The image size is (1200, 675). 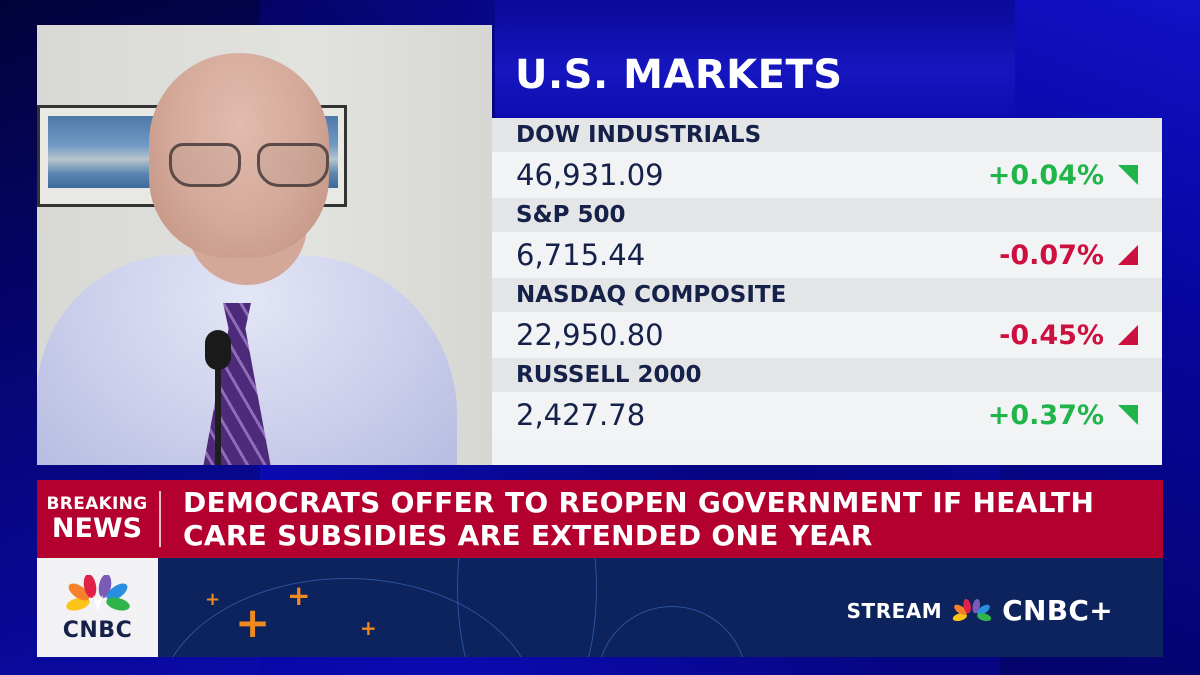 I want to click on background-facet, so click(x=755, y=59).